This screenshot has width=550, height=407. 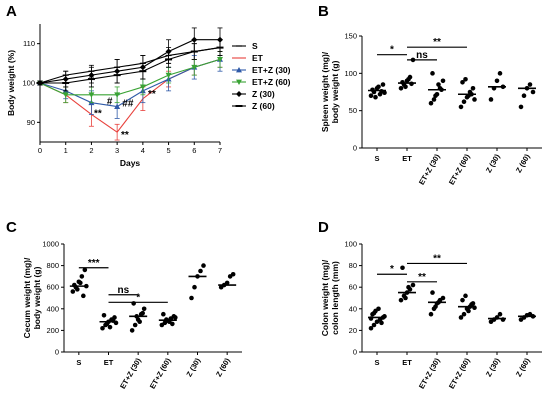 What do you see at coordinates (11, 227) in the screenshot?
I see `panel-letter: C` at bounding box center [11, 227].